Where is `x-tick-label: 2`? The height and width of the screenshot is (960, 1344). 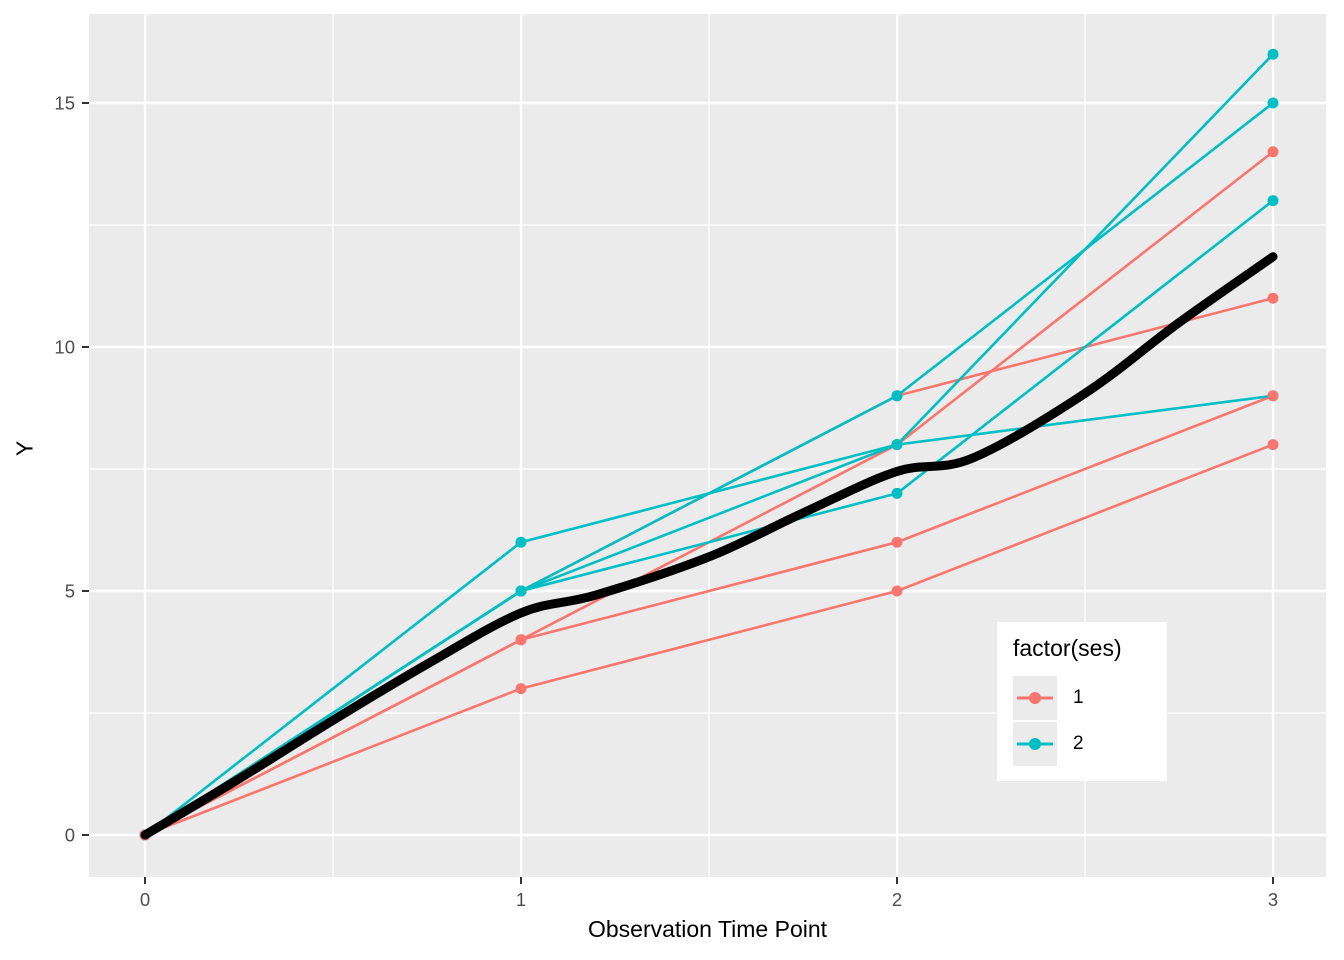 x-tick-label: 2 is located at coordinates (897, 899).